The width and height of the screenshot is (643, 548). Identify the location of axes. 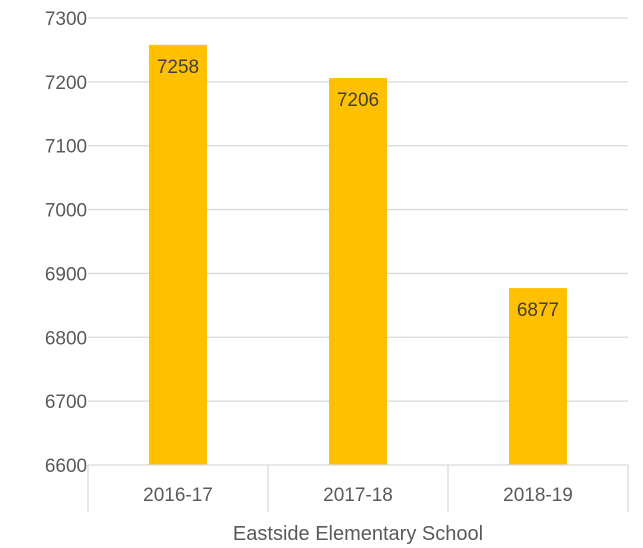
(358, 488).